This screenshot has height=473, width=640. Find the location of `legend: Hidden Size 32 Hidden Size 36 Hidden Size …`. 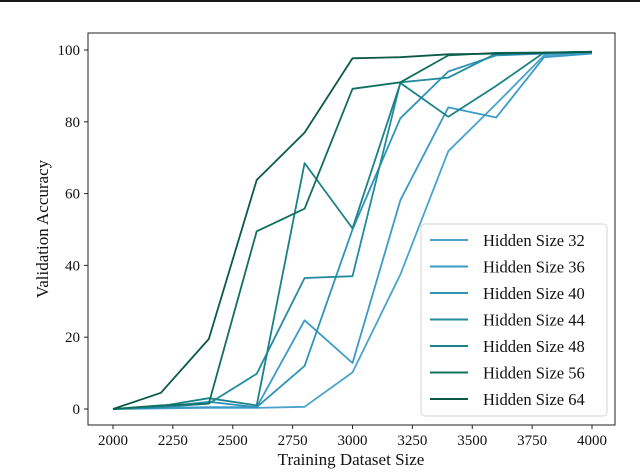

legend: Hidden Size 32 Hidden Size 36 Hidden Size … is located at coordinates (514, 320).